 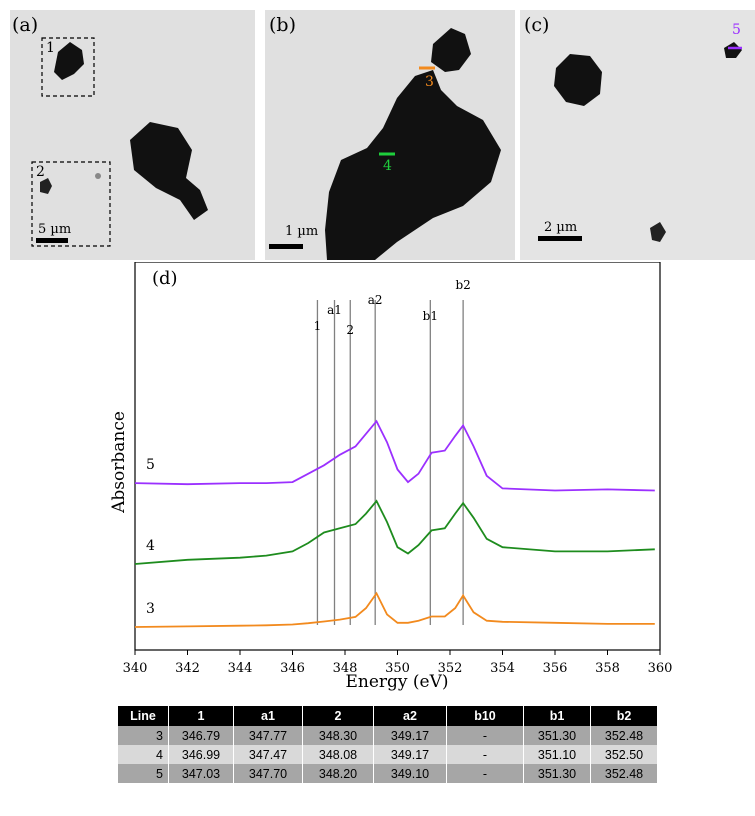 What do you see at coordinates (150, 546) in the screenshot?
I see `series-label: 4` at bounding box center [150, 546].